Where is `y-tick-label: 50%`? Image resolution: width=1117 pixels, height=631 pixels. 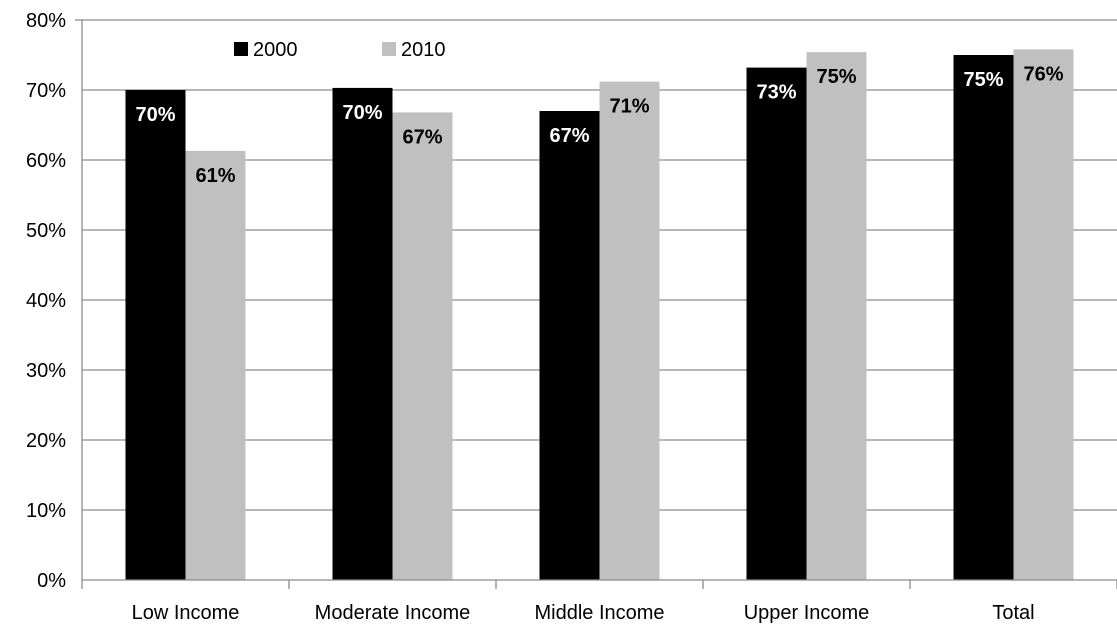
y-tick-label: 50% is located at coordinates (46, 231).